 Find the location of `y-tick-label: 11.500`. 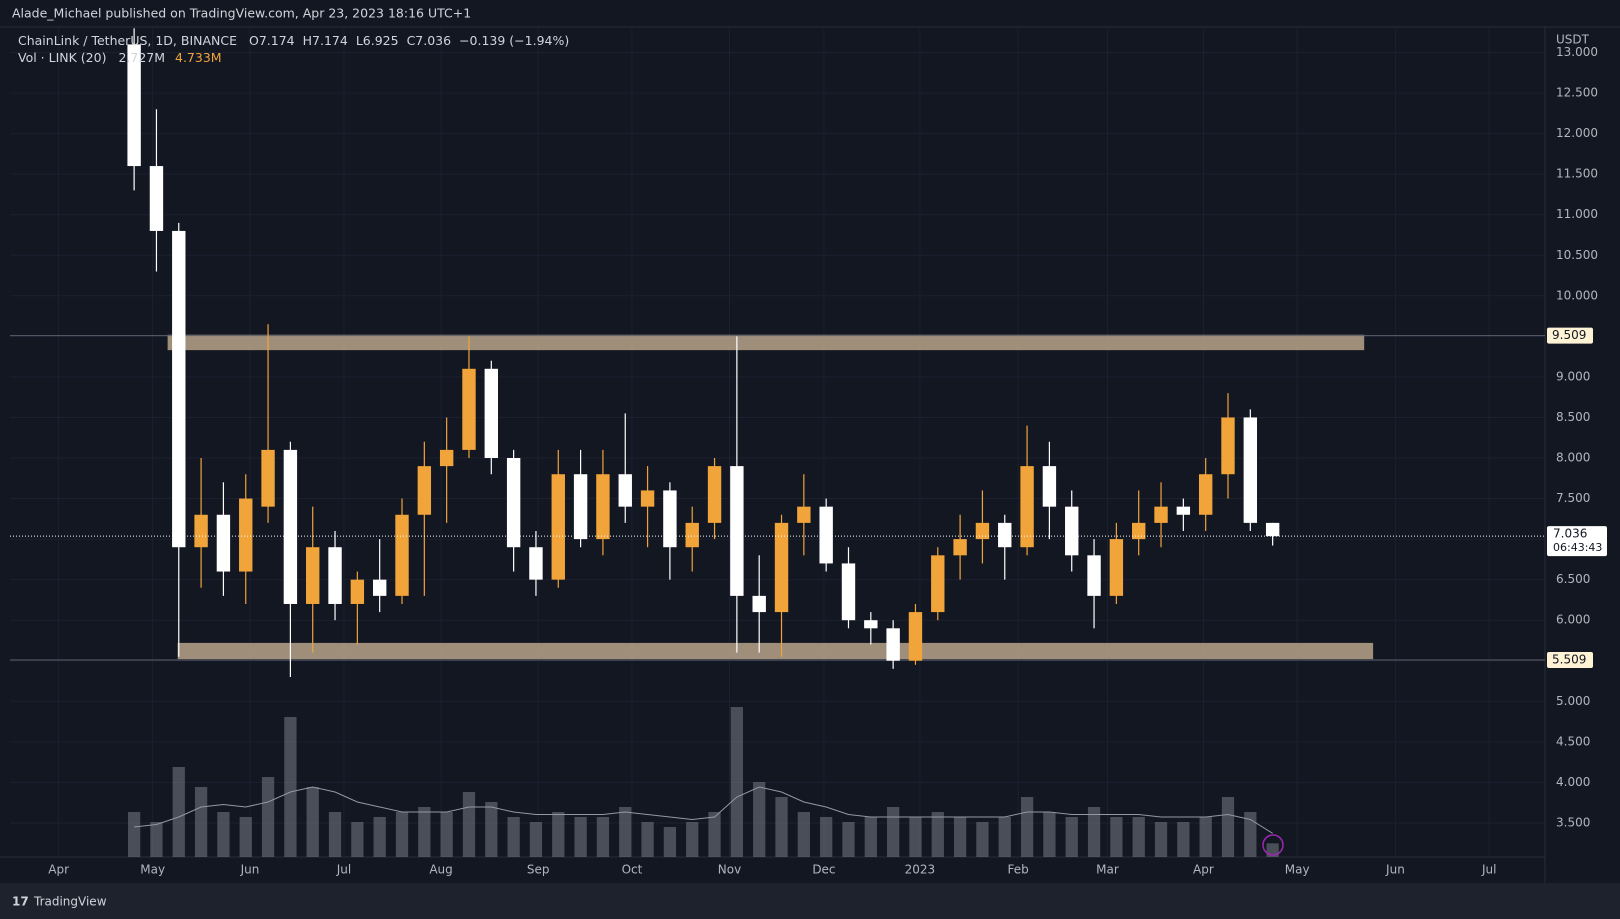

y-tick-label: 11.500 is located at coordinates (1577, 174).